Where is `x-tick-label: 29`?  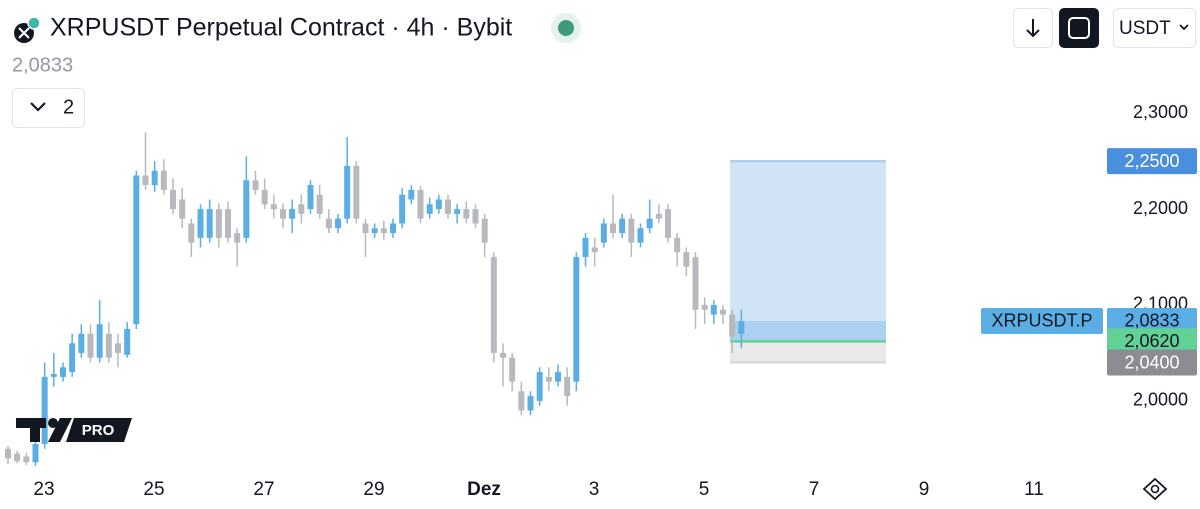 x-tick-label: 29 is located at coordinates (373, 489).